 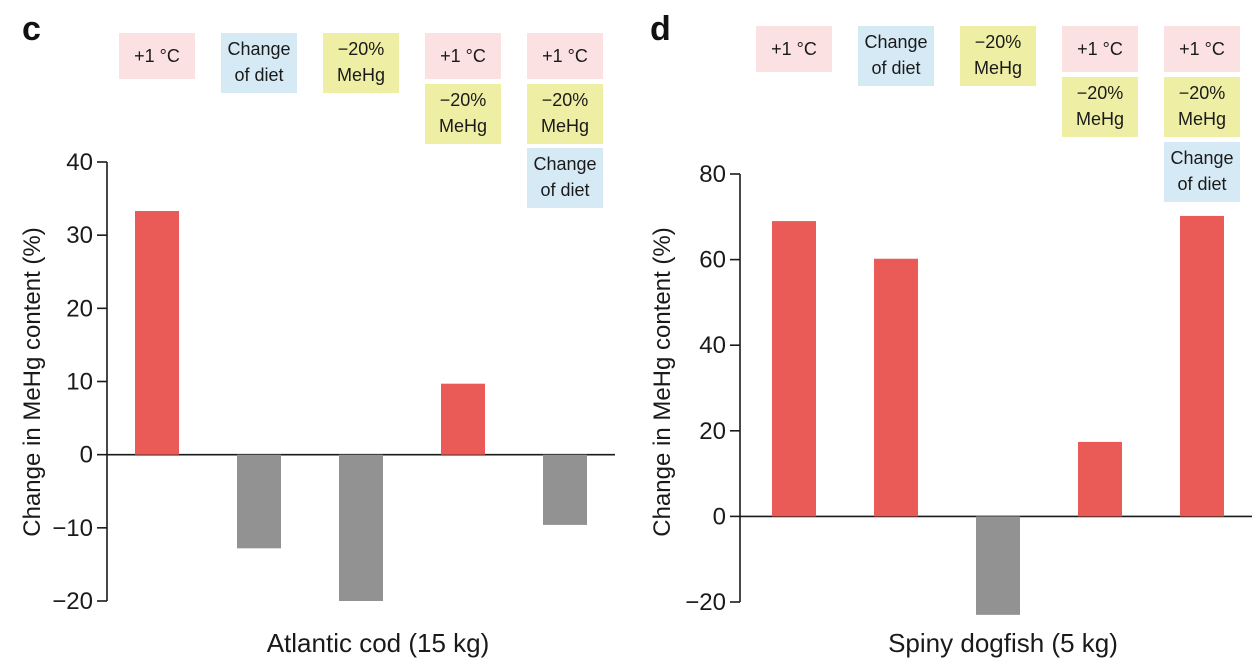 What do you see at coordinates (660, 29) in the screenshot?
I see `panel-d-letter: d` at bounding box center [660, 29].